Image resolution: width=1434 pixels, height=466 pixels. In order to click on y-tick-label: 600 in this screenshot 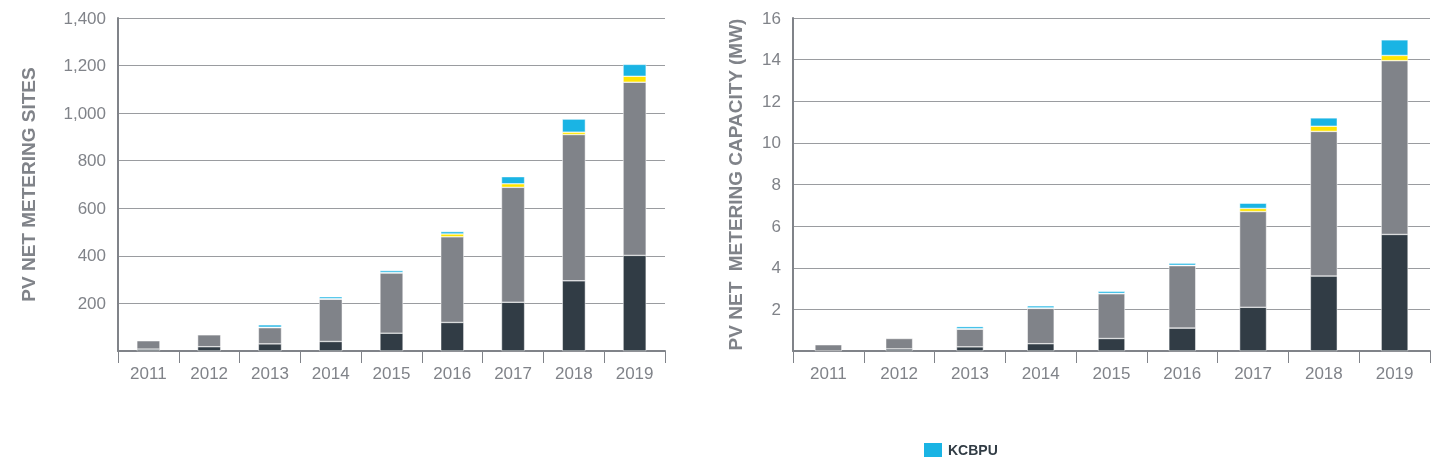, I will do `click(91, 208)`.